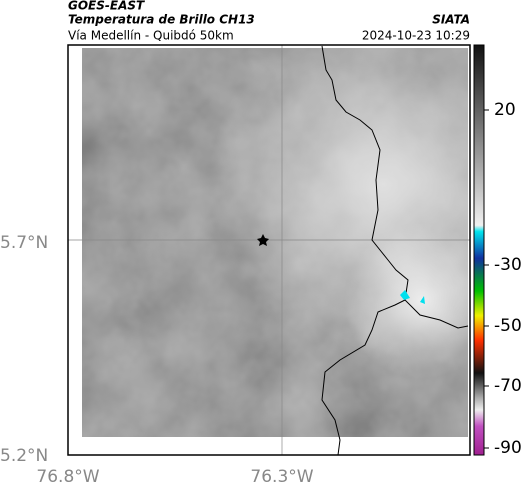  Describe the element at coordinates (412, 297) in the screenshot. I see `cold-cloud` at that location.